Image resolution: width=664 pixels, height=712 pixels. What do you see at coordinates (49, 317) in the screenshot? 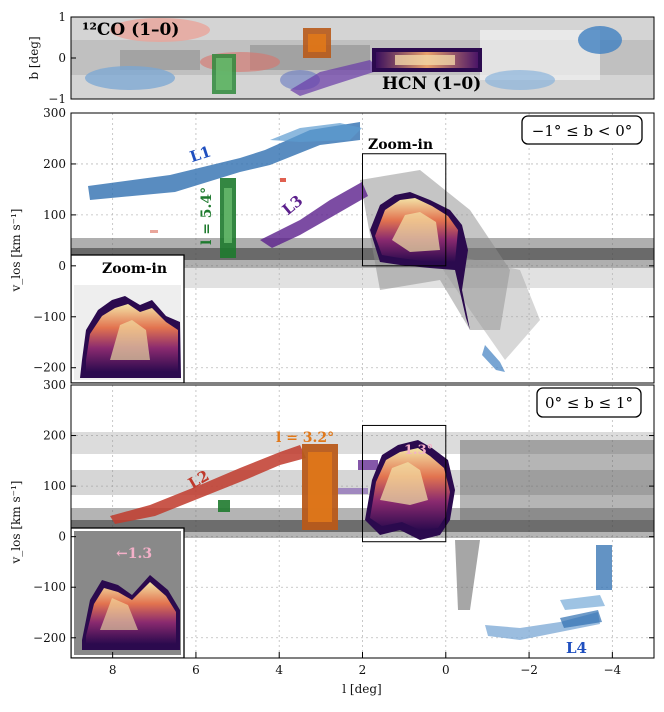
I see `middle-ytick-label: −100` at bounding box center [49, 317].